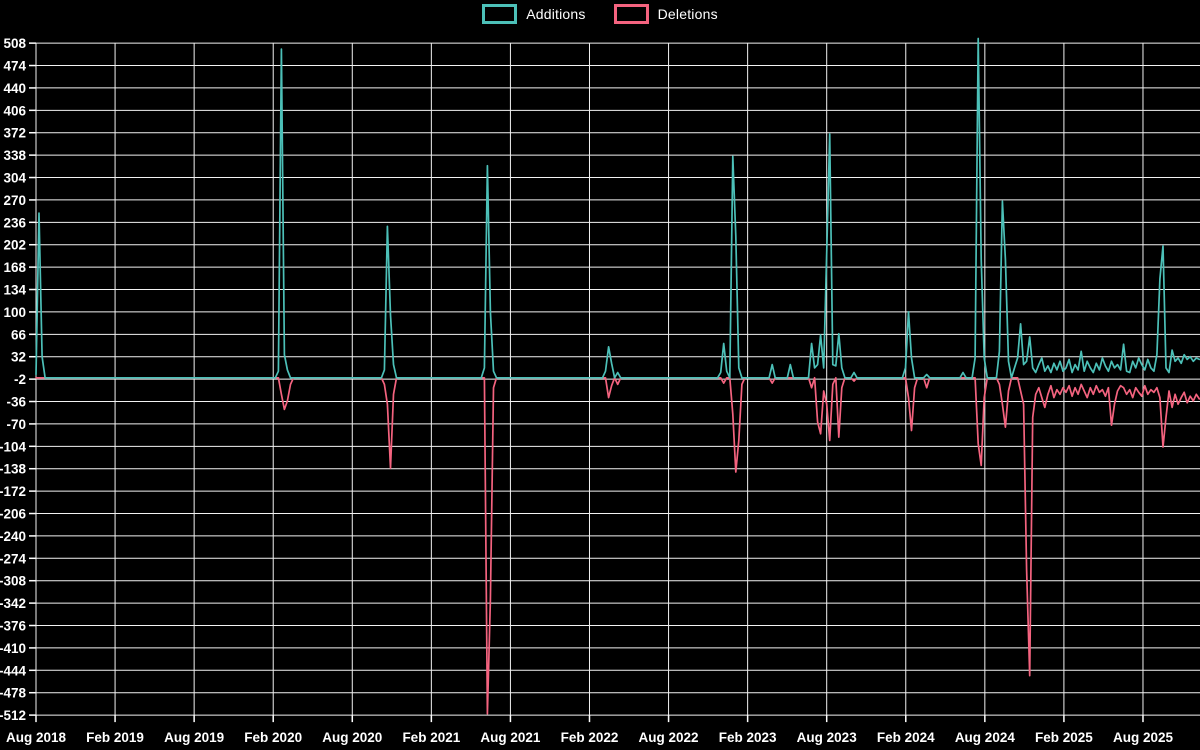 The width and height of the screenshot is (1200, 750). I want to click on y-tick-label: -104, so click(13, 446).